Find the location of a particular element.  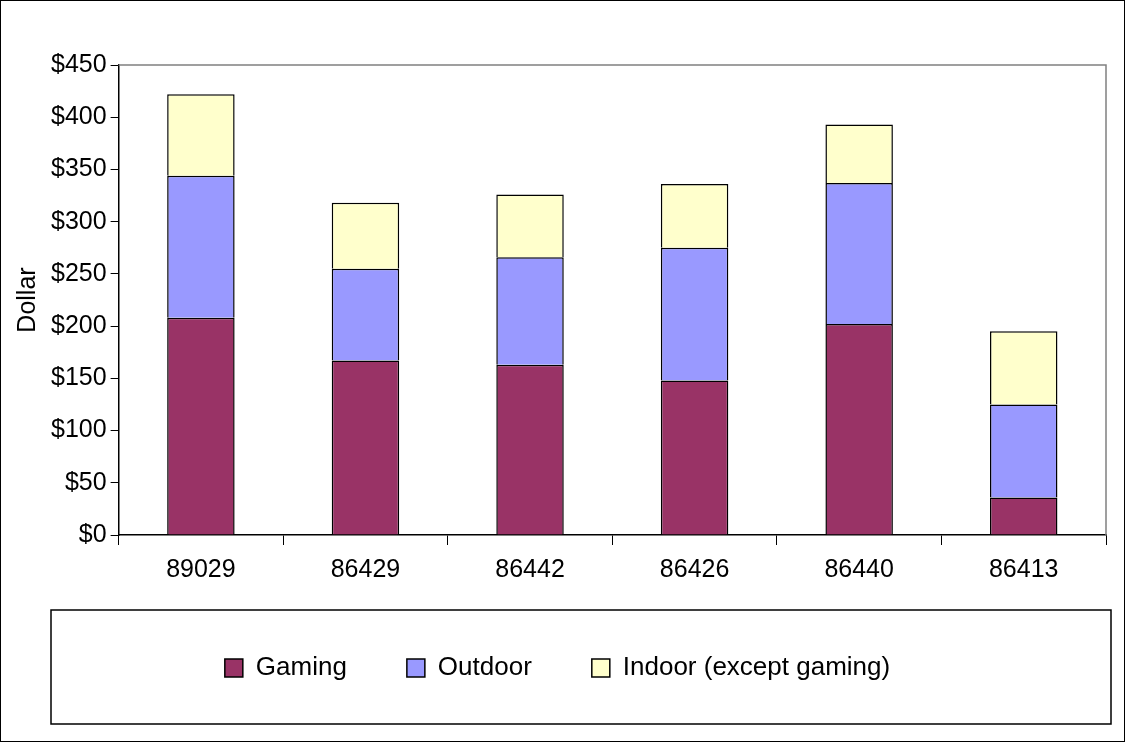

x-tick-label: 86440 is located at coordinates (859, 567).